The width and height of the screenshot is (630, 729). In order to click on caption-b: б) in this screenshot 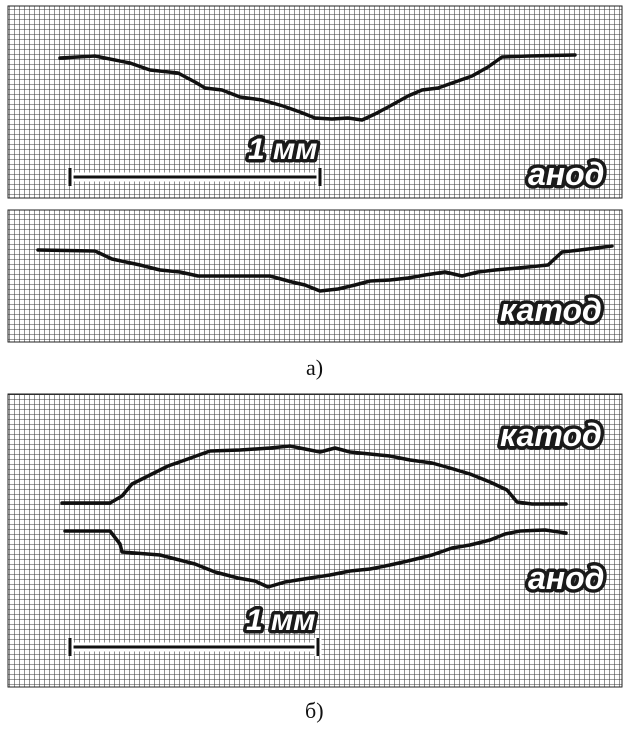, I will do `click(314, 710)`.